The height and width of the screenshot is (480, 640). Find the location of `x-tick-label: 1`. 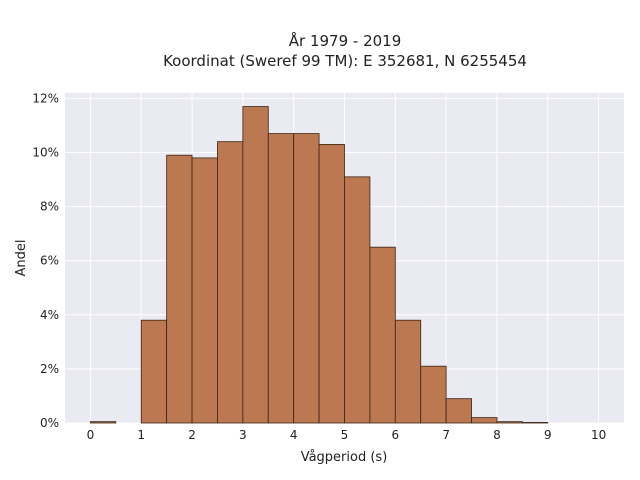

x-tick-label: 1 is located at coordinates (141, 435).